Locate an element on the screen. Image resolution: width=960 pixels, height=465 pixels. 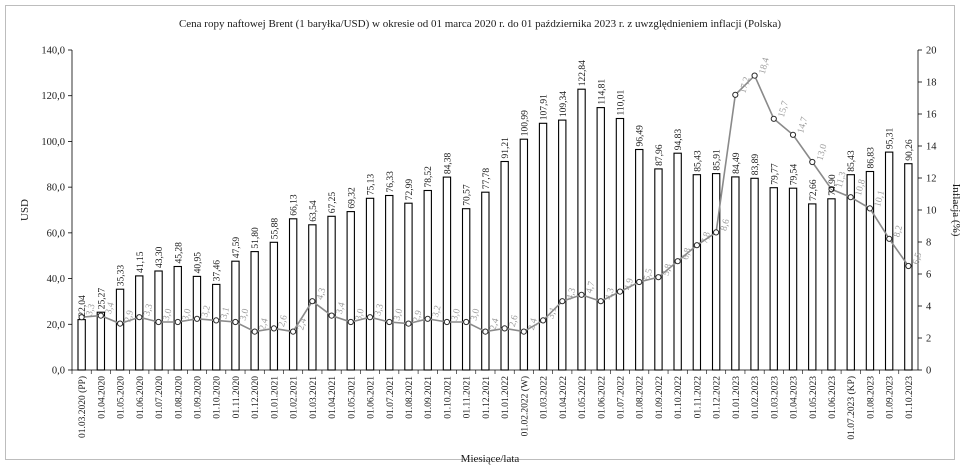
price-bar-label: 37,46 is located at coordinates (218, 271).